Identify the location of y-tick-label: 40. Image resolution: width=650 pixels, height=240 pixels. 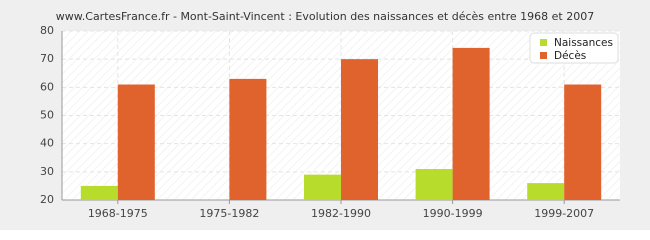
(47, 143).